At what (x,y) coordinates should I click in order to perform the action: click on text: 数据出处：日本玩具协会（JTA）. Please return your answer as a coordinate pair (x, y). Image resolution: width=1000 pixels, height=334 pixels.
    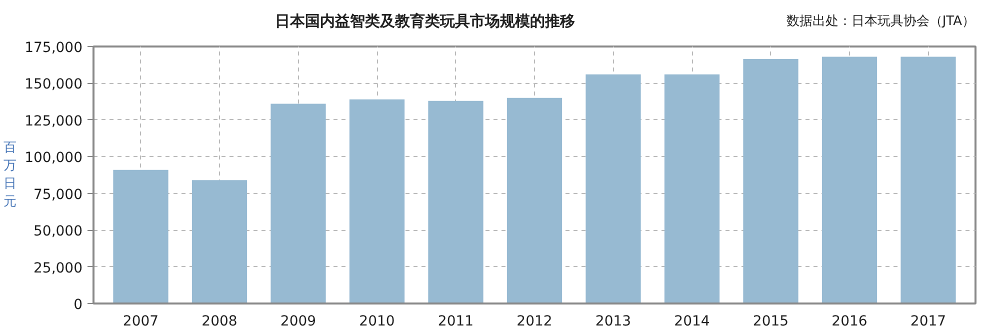
    Looking at the image, I should click on (880, 22).